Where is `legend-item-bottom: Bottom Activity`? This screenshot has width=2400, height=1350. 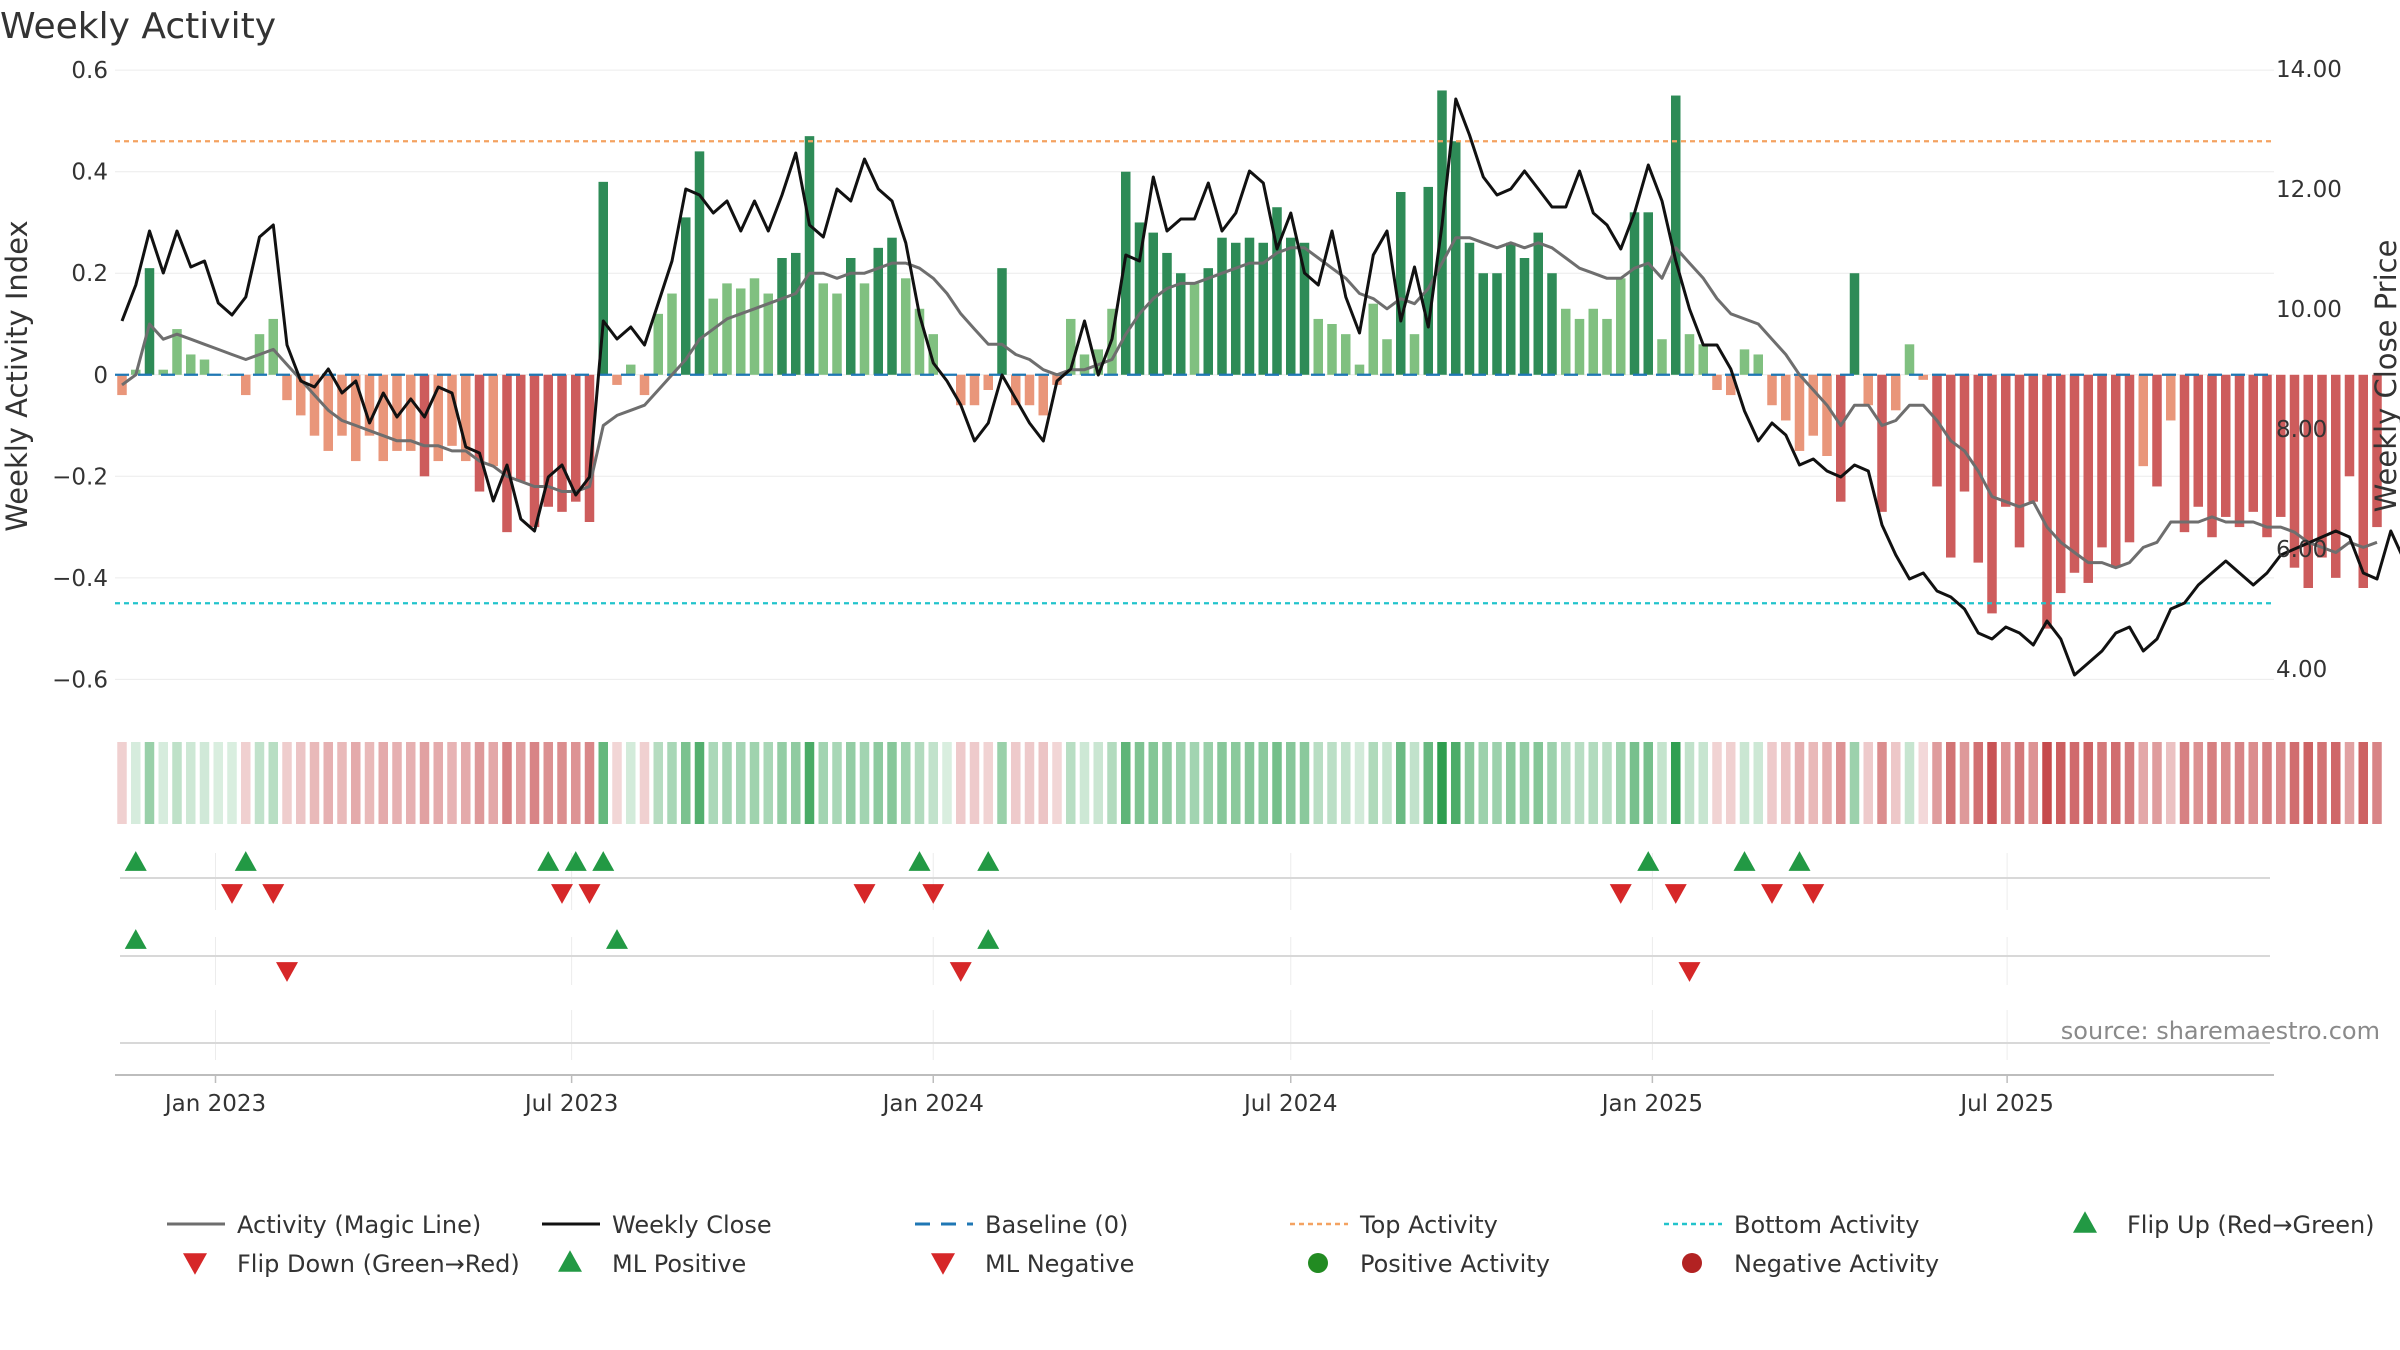
legend-item-bottom: Bottom Activity is located at coordinates (1791, 1225).